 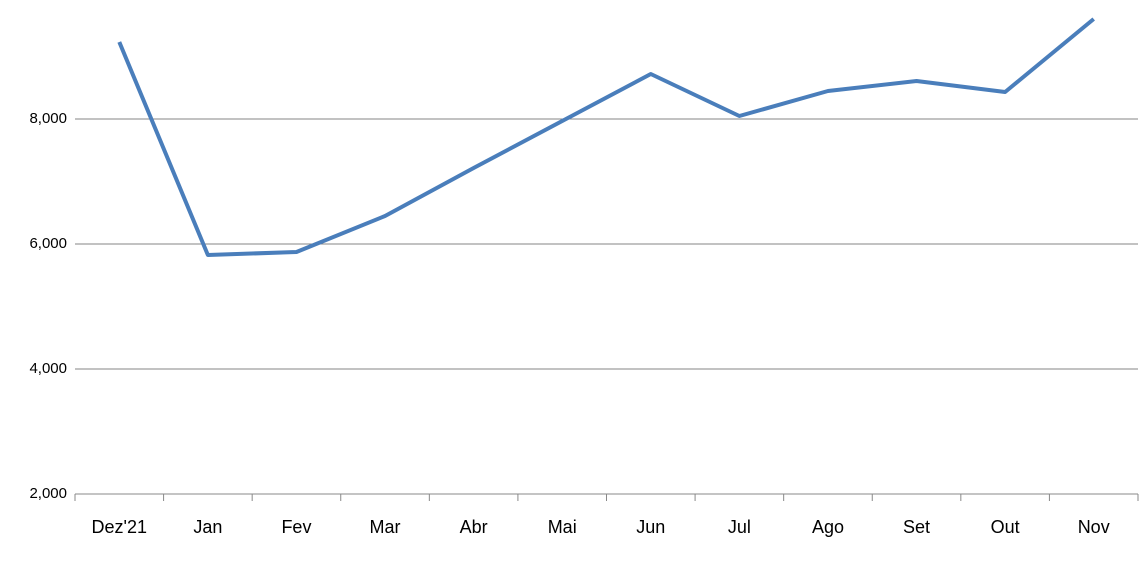 I want to click on x-tick-label: Abr, so click(x=474, y=527).